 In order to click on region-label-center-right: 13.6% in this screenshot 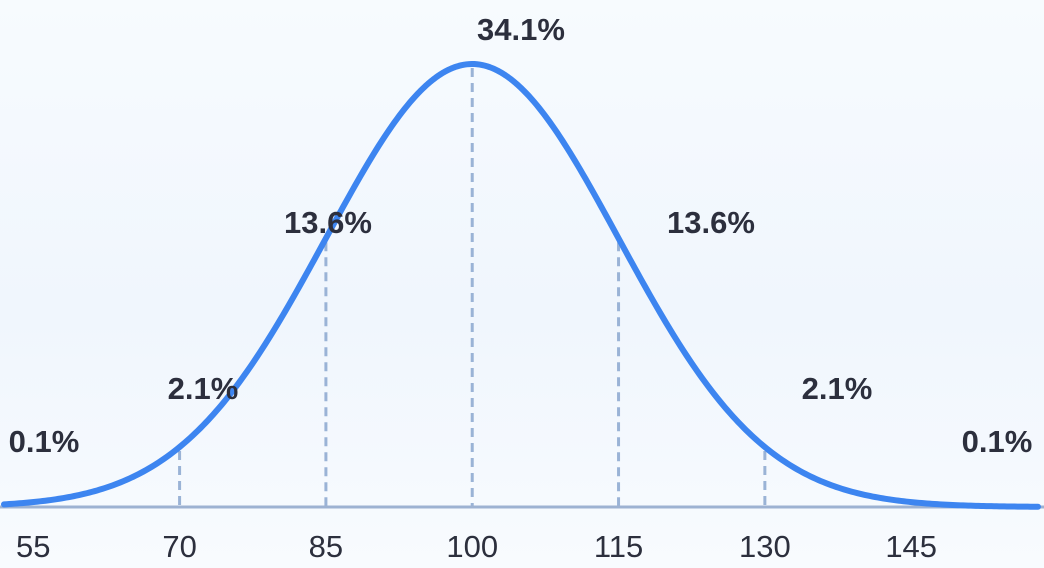, I will do `click(711, 222)`.